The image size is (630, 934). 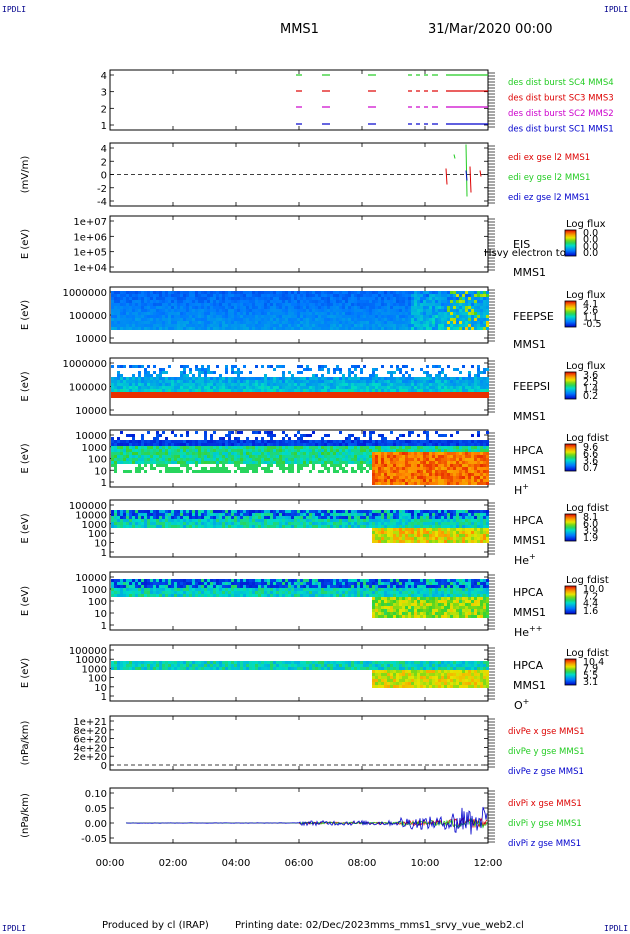 What do you see at coordinates (590, 461) in the screenshot?
I see `colorbar-tick-hpca_h: 3.6` at bounding box center [590, 461].